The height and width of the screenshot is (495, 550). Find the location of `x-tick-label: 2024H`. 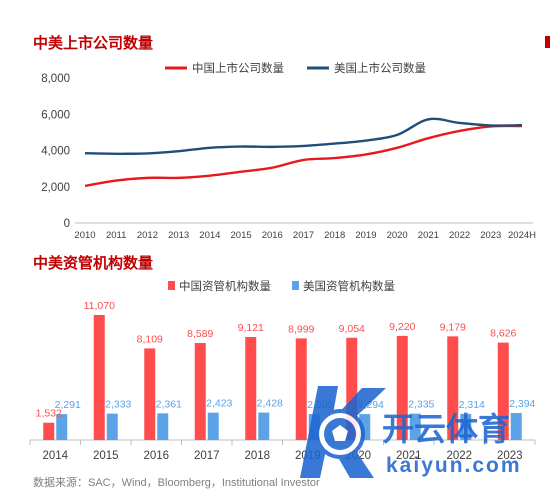

x-tick-label: 2024H is located at coordinates (522, 235).